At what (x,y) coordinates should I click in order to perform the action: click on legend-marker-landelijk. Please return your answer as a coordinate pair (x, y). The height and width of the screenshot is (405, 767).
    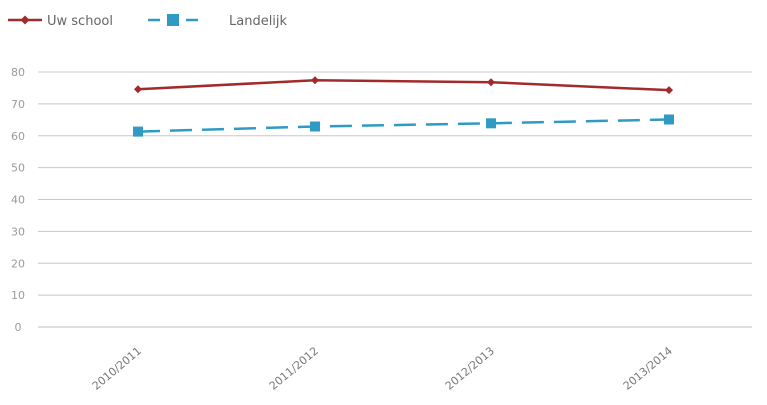
    Looking at the image, I should click on (173, 20).